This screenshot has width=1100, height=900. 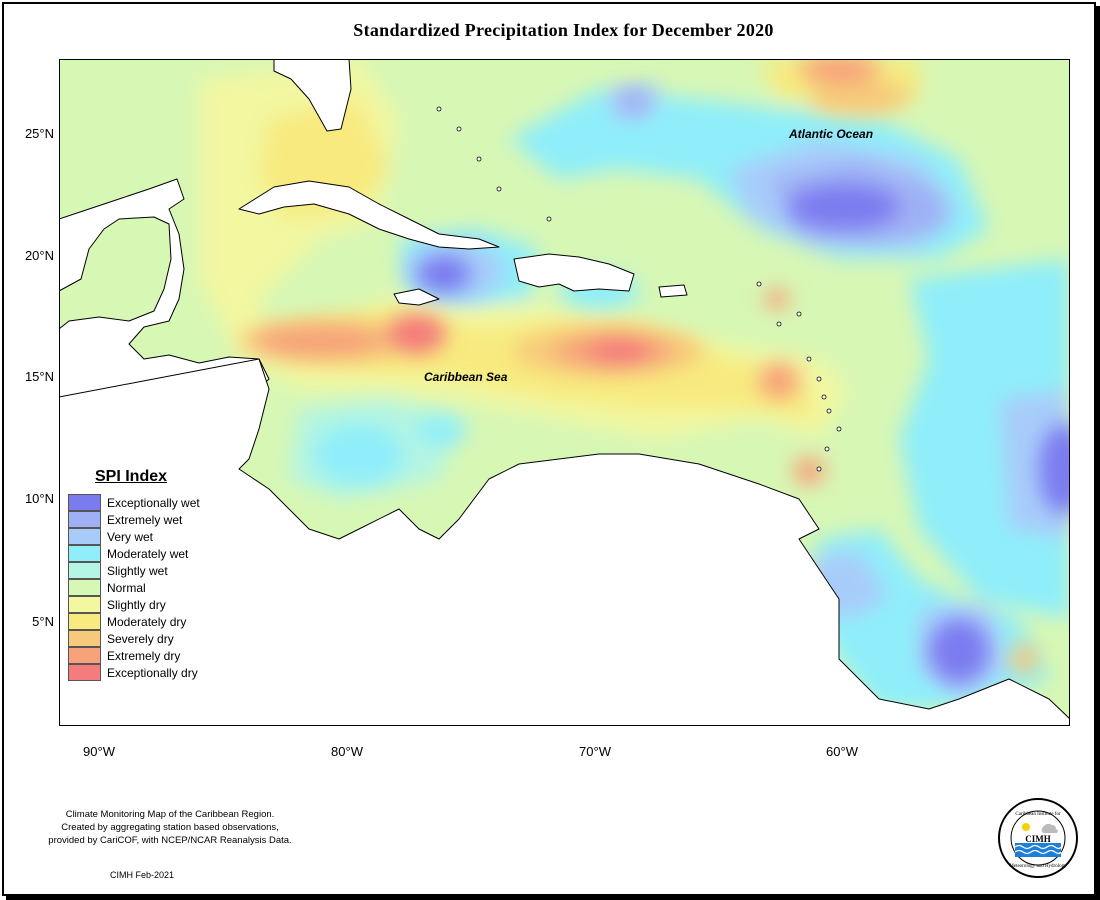 I want to click on lon-label-80w: 80°W, so click(x=347, y=751).